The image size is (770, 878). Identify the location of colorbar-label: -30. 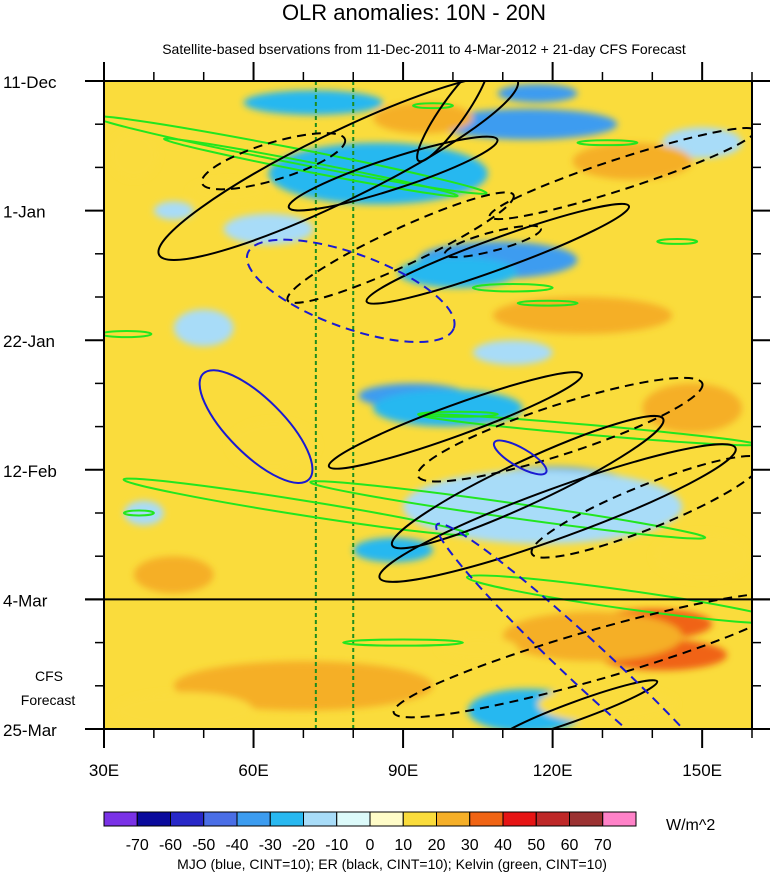
(270, 845).